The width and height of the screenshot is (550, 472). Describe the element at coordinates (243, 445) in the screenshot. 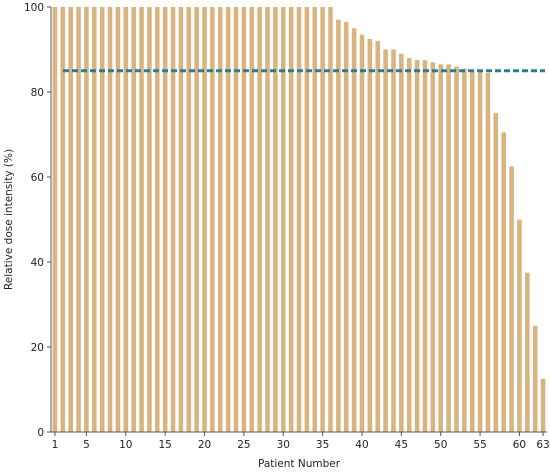

I see `x-tick-label-25: 25` at that location.